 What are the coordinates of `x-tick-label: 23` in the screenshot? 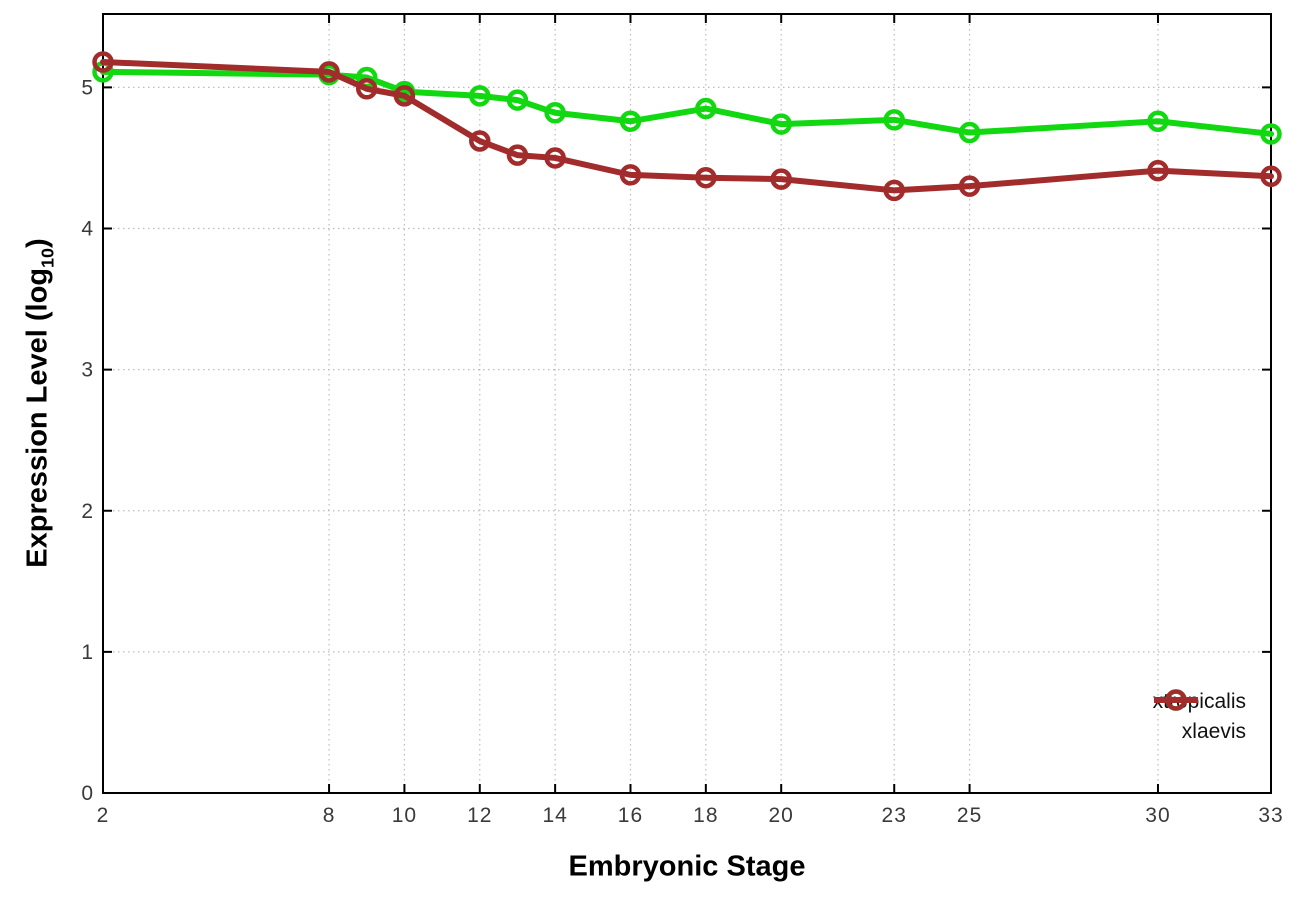 It's located at (894, 815).